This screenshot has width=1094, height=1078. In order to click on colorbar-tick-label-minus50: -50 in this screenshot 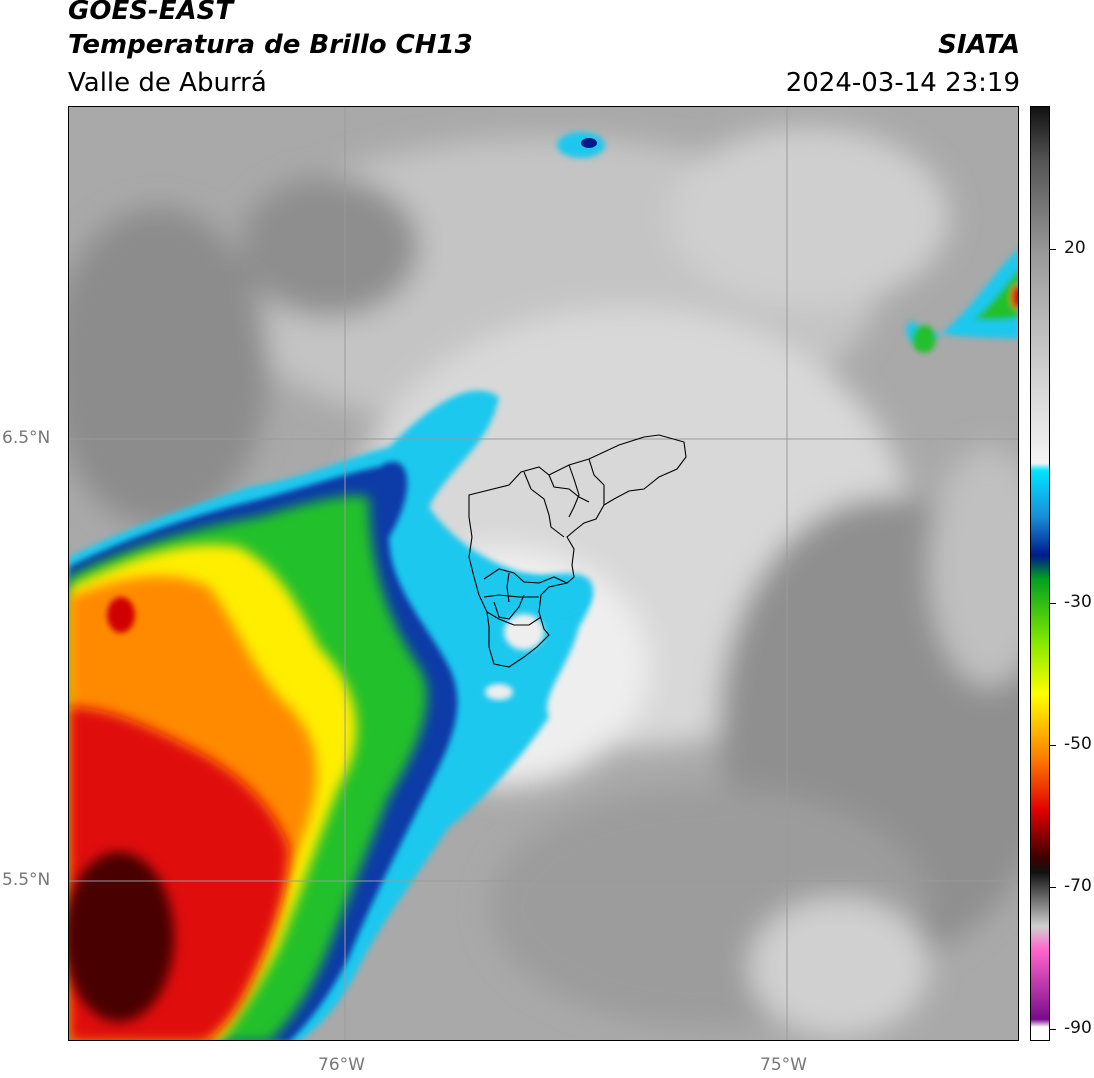, I will do `click(1078, 744)`.